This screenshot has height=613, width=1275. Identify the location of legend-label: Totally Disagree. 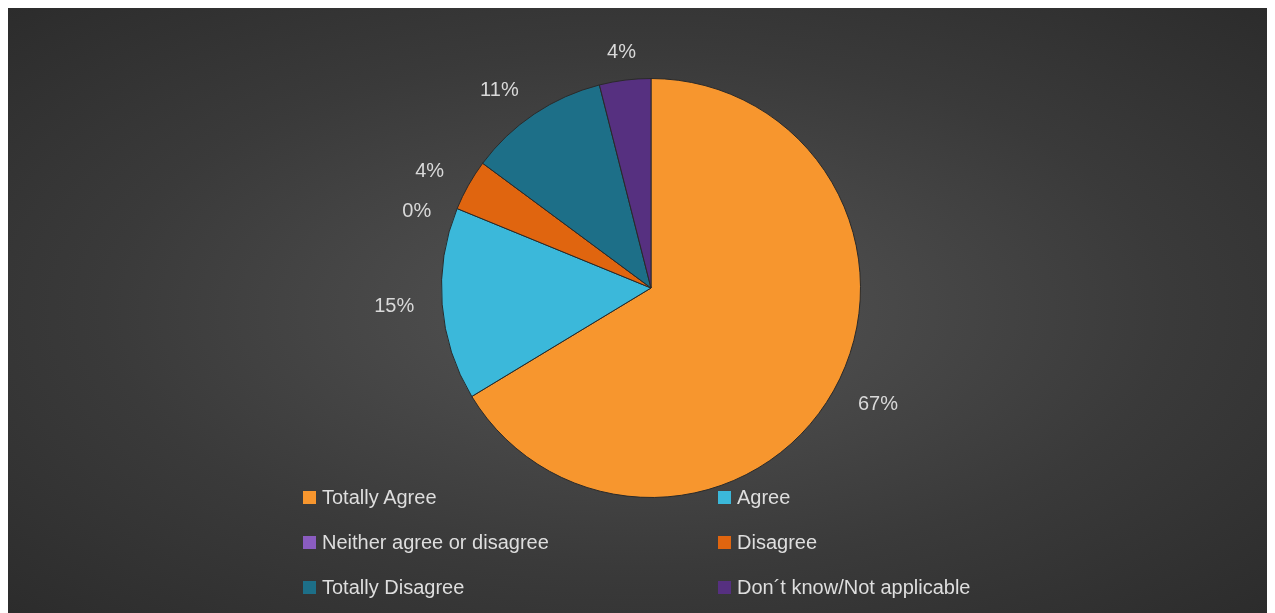
(393, 587).